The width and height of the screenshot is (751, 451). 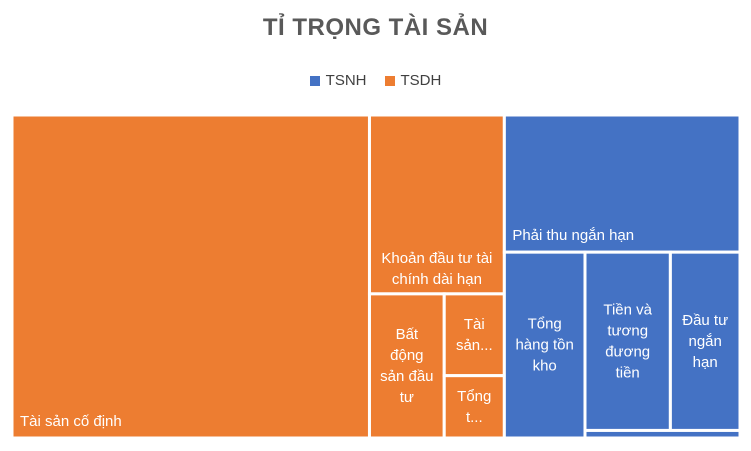 I want to click on treemap-label-tsnh-2: Tiền và tương đương tiền, so click(x=627, y=341).